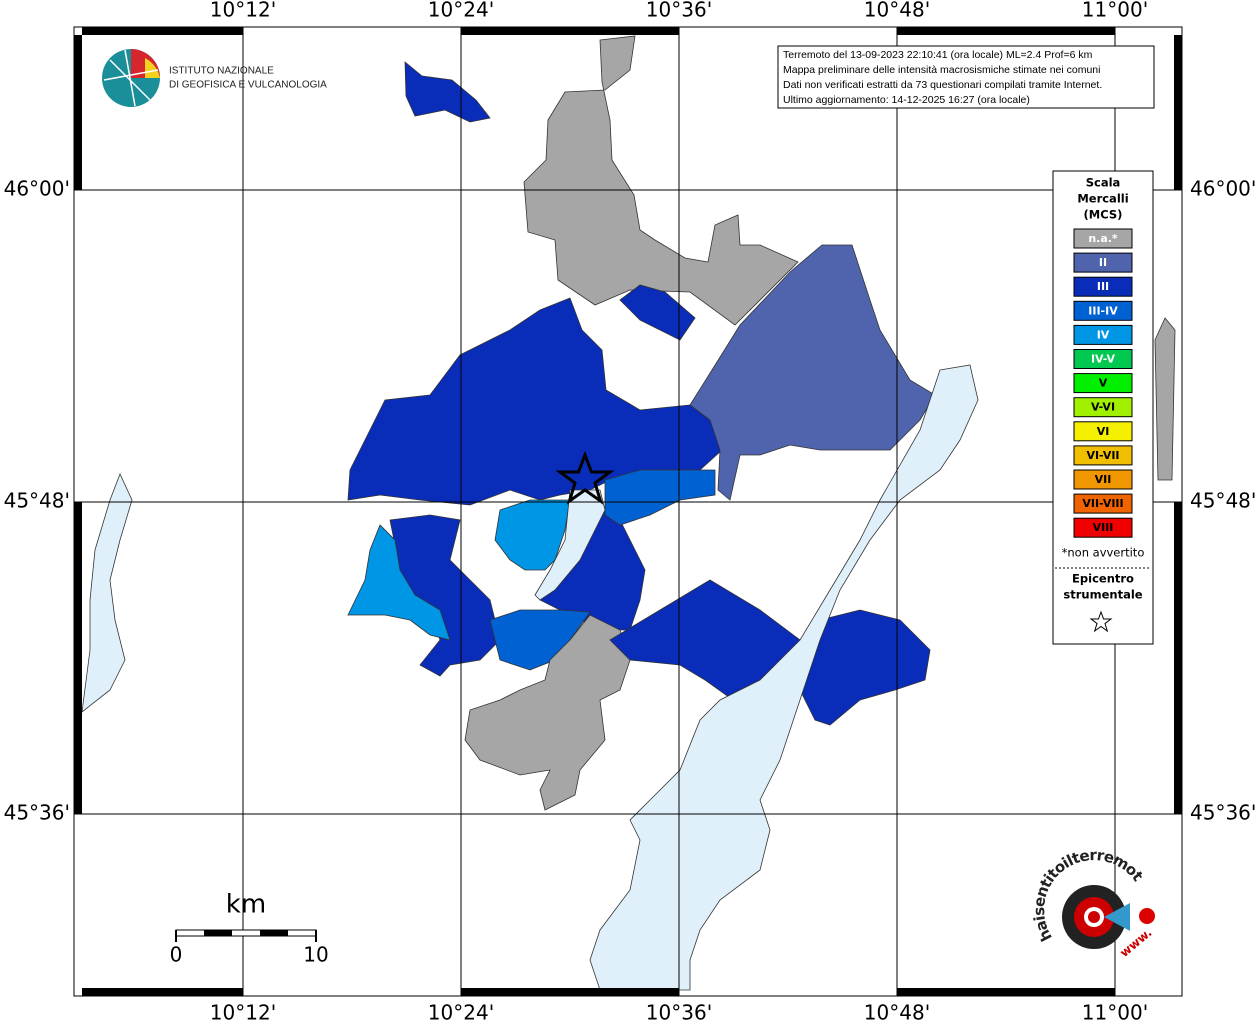 The image size is (1255, 1024). I want to click on legend-footnote: *non avvertito, so click(1103, 553).